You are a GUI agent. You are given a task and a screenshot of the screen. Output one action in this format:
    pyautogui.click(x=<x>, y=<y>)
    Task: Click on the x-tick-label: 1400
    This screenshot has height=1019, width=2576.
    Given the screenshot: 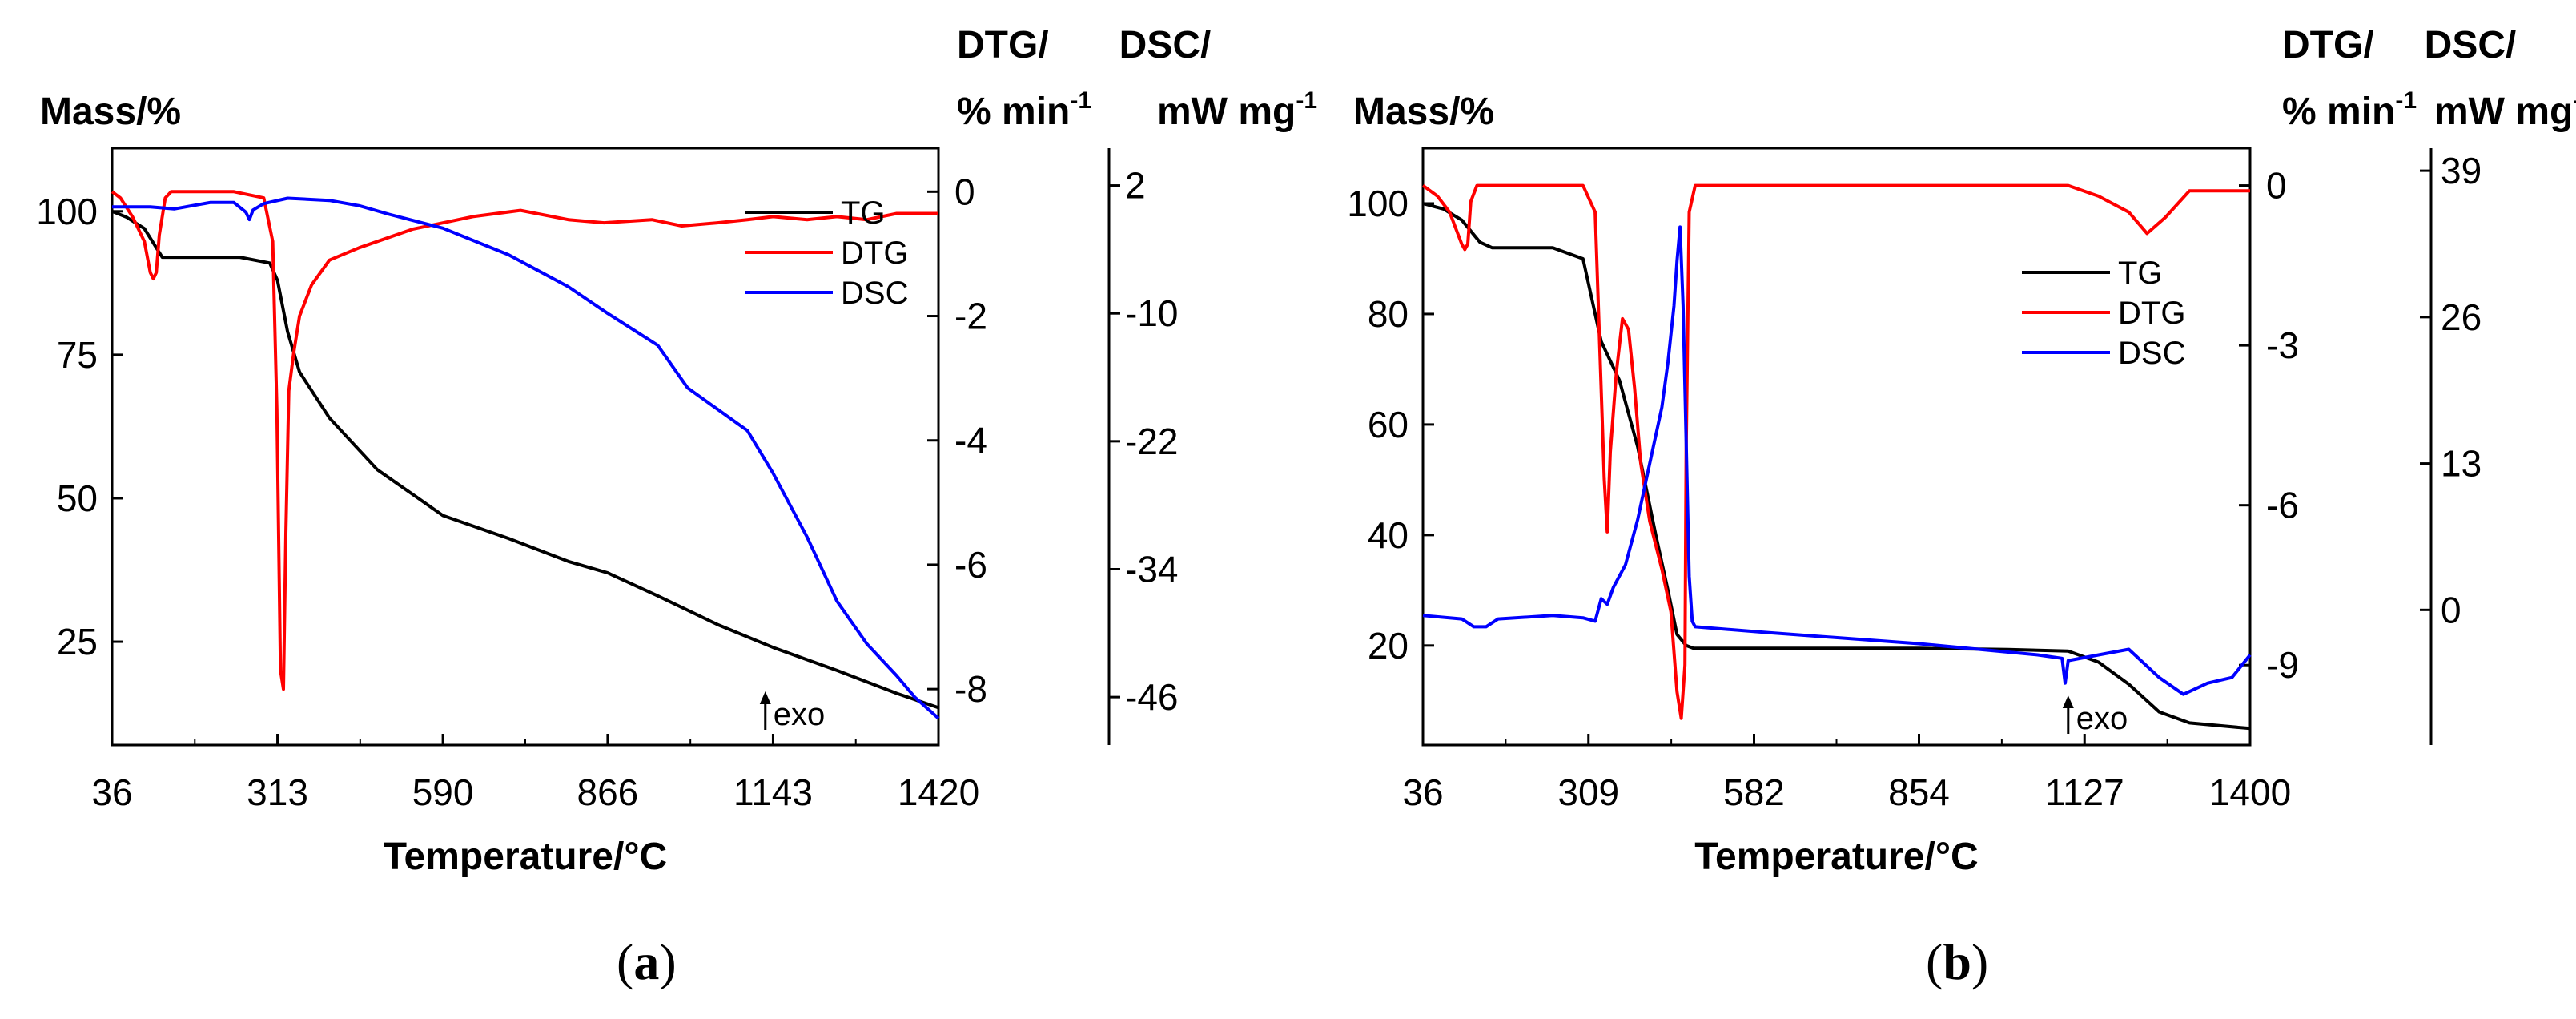 What is the action you would take?
    pyautogui.click(x=2250, y=792)
    